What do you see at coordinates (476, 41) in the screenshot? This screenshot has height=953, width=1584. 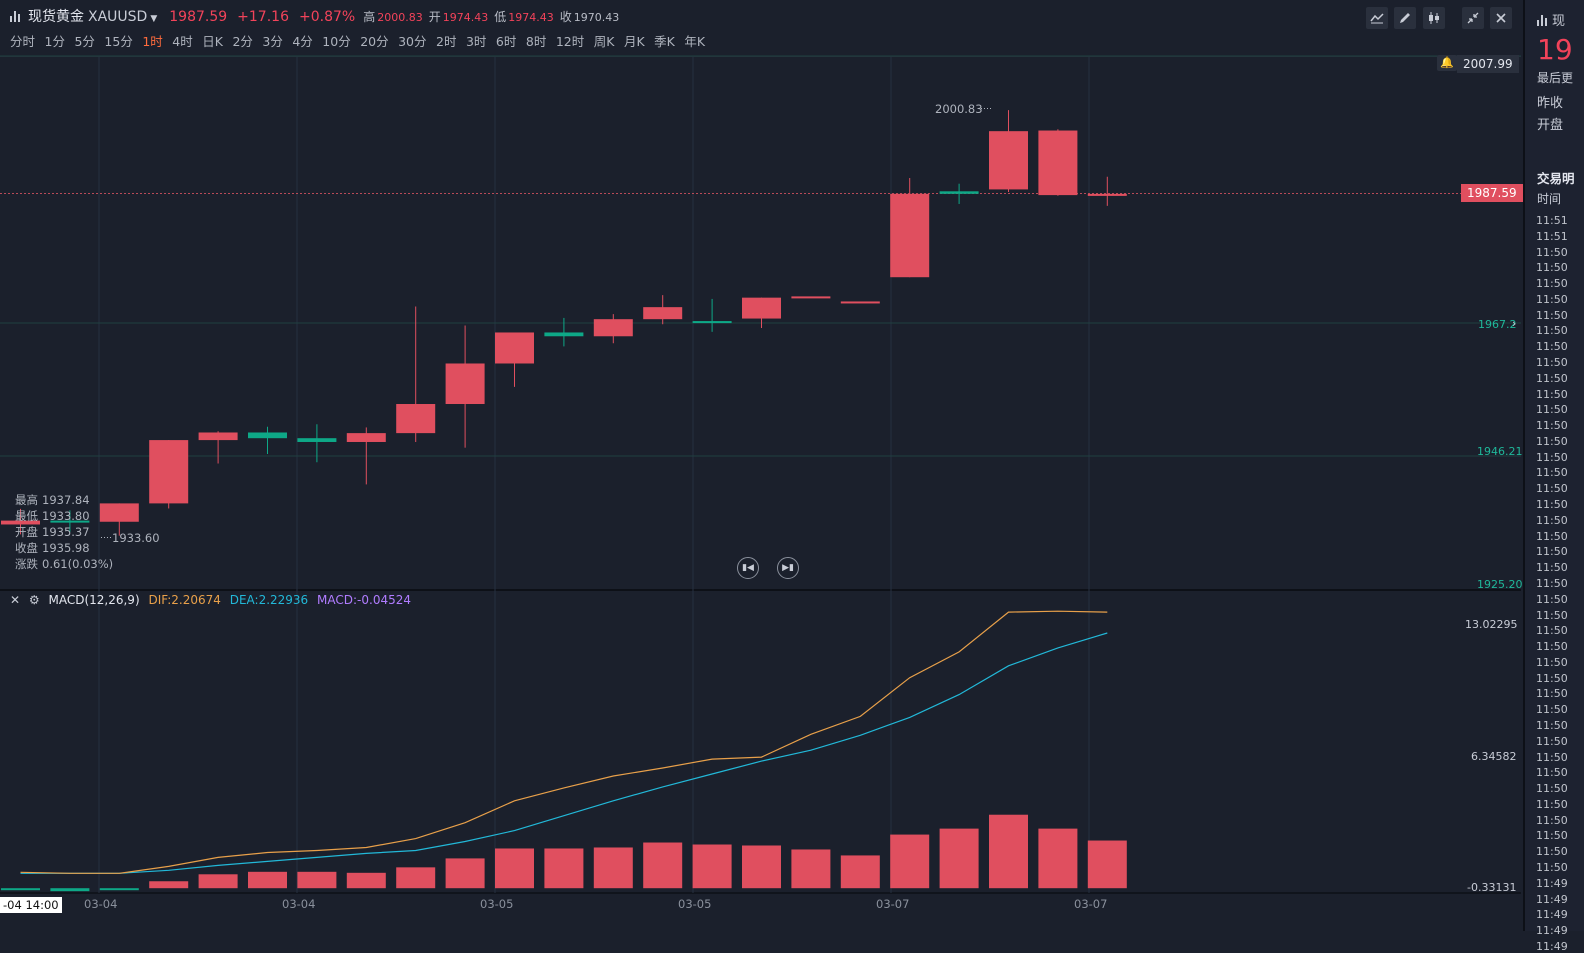 I see `timeframe-option: 3时` at bounding box center [476, 41].